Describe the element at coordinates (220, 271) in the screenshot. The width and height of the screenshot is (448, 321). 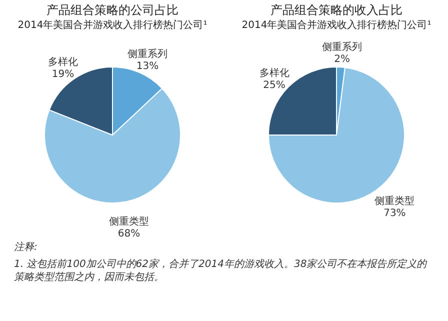
I see `text: 1. 这包括前100加公司中的62家，合并了2014年的游戏收入。38家公司不在本报告所定义的策略类型范围之内，因而未包括。` at that location.